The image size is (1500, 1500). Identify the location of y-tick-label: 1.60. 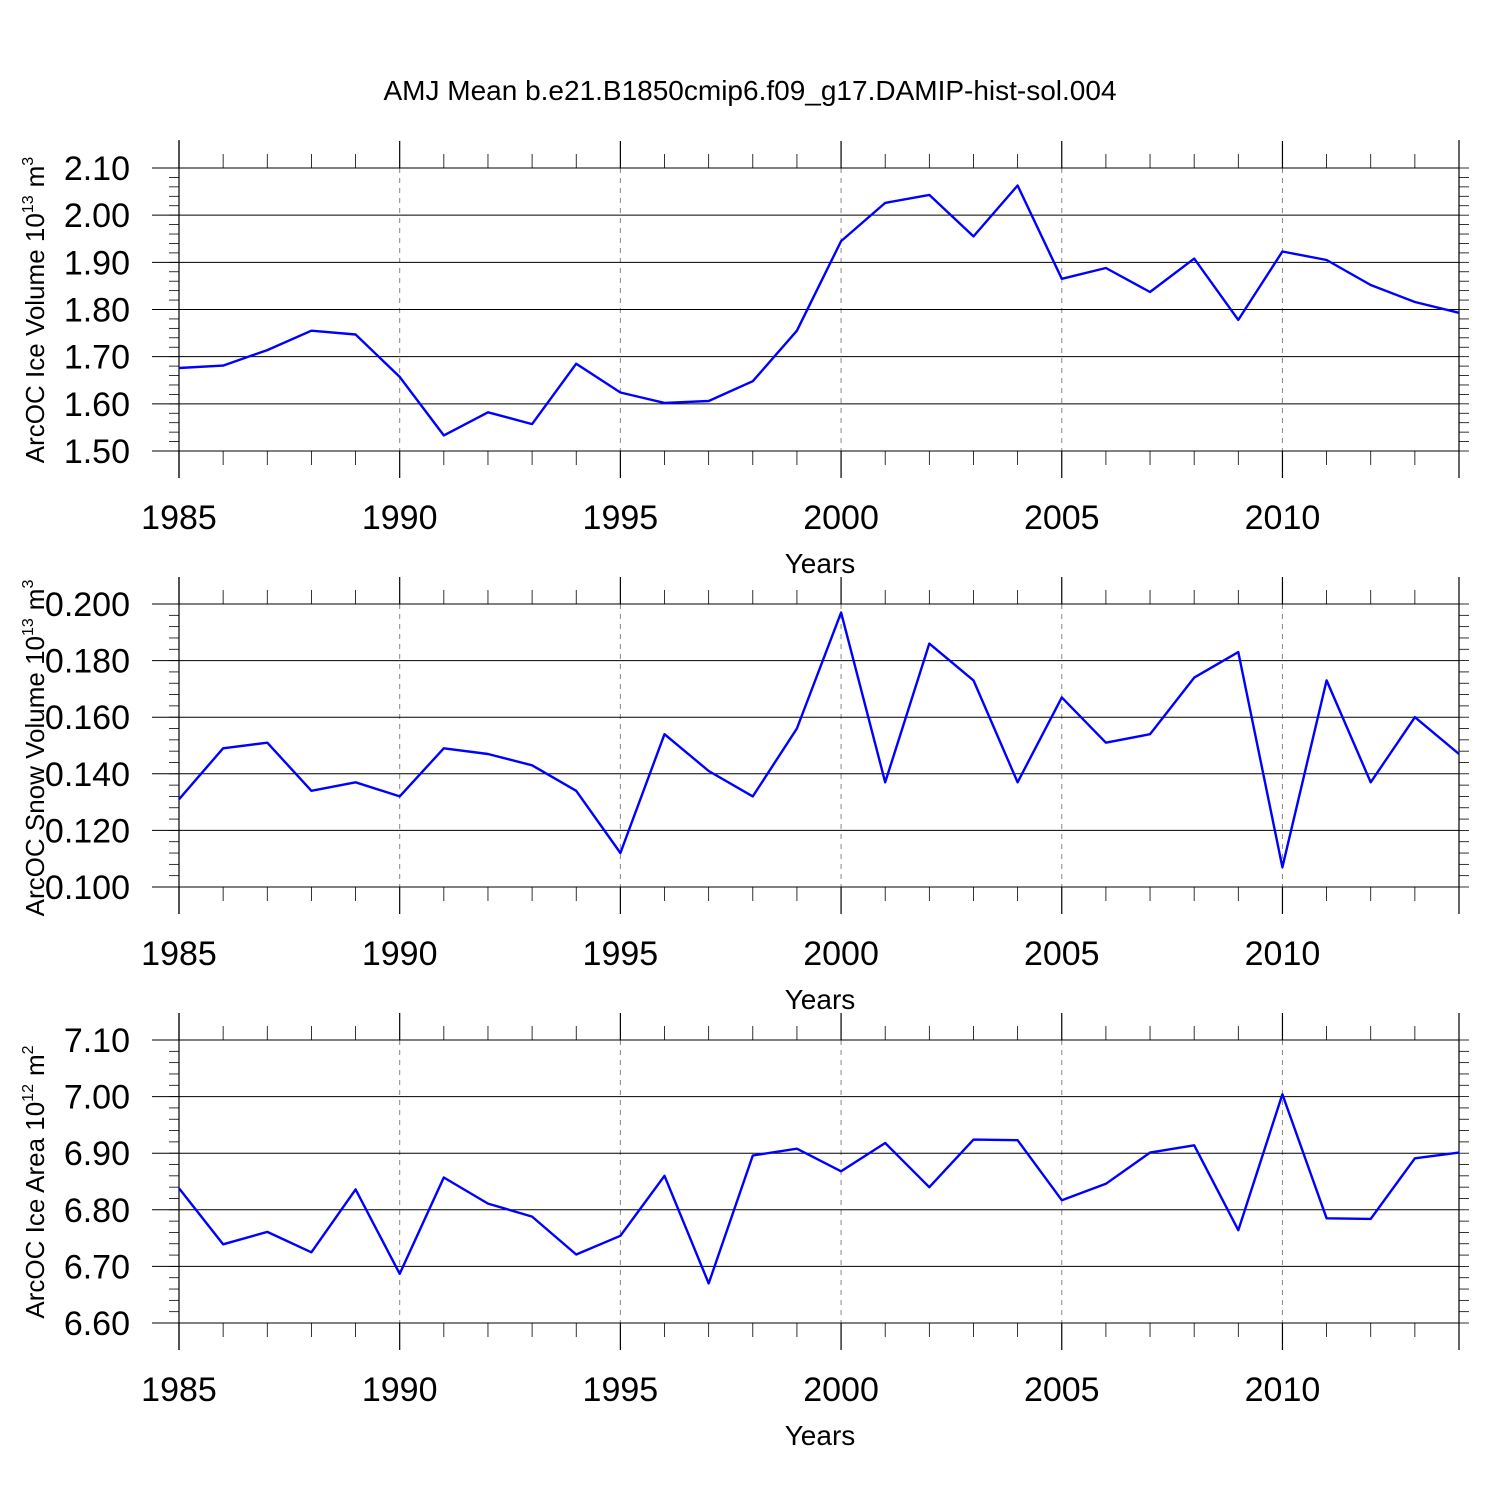
(97, 405).